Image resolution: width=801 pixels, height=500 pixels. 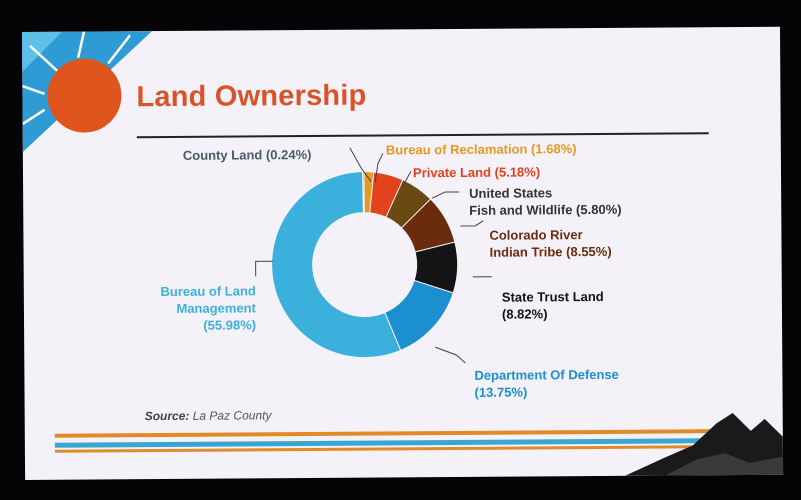 I want to click on donut-chart, so click(x=365, y=265).